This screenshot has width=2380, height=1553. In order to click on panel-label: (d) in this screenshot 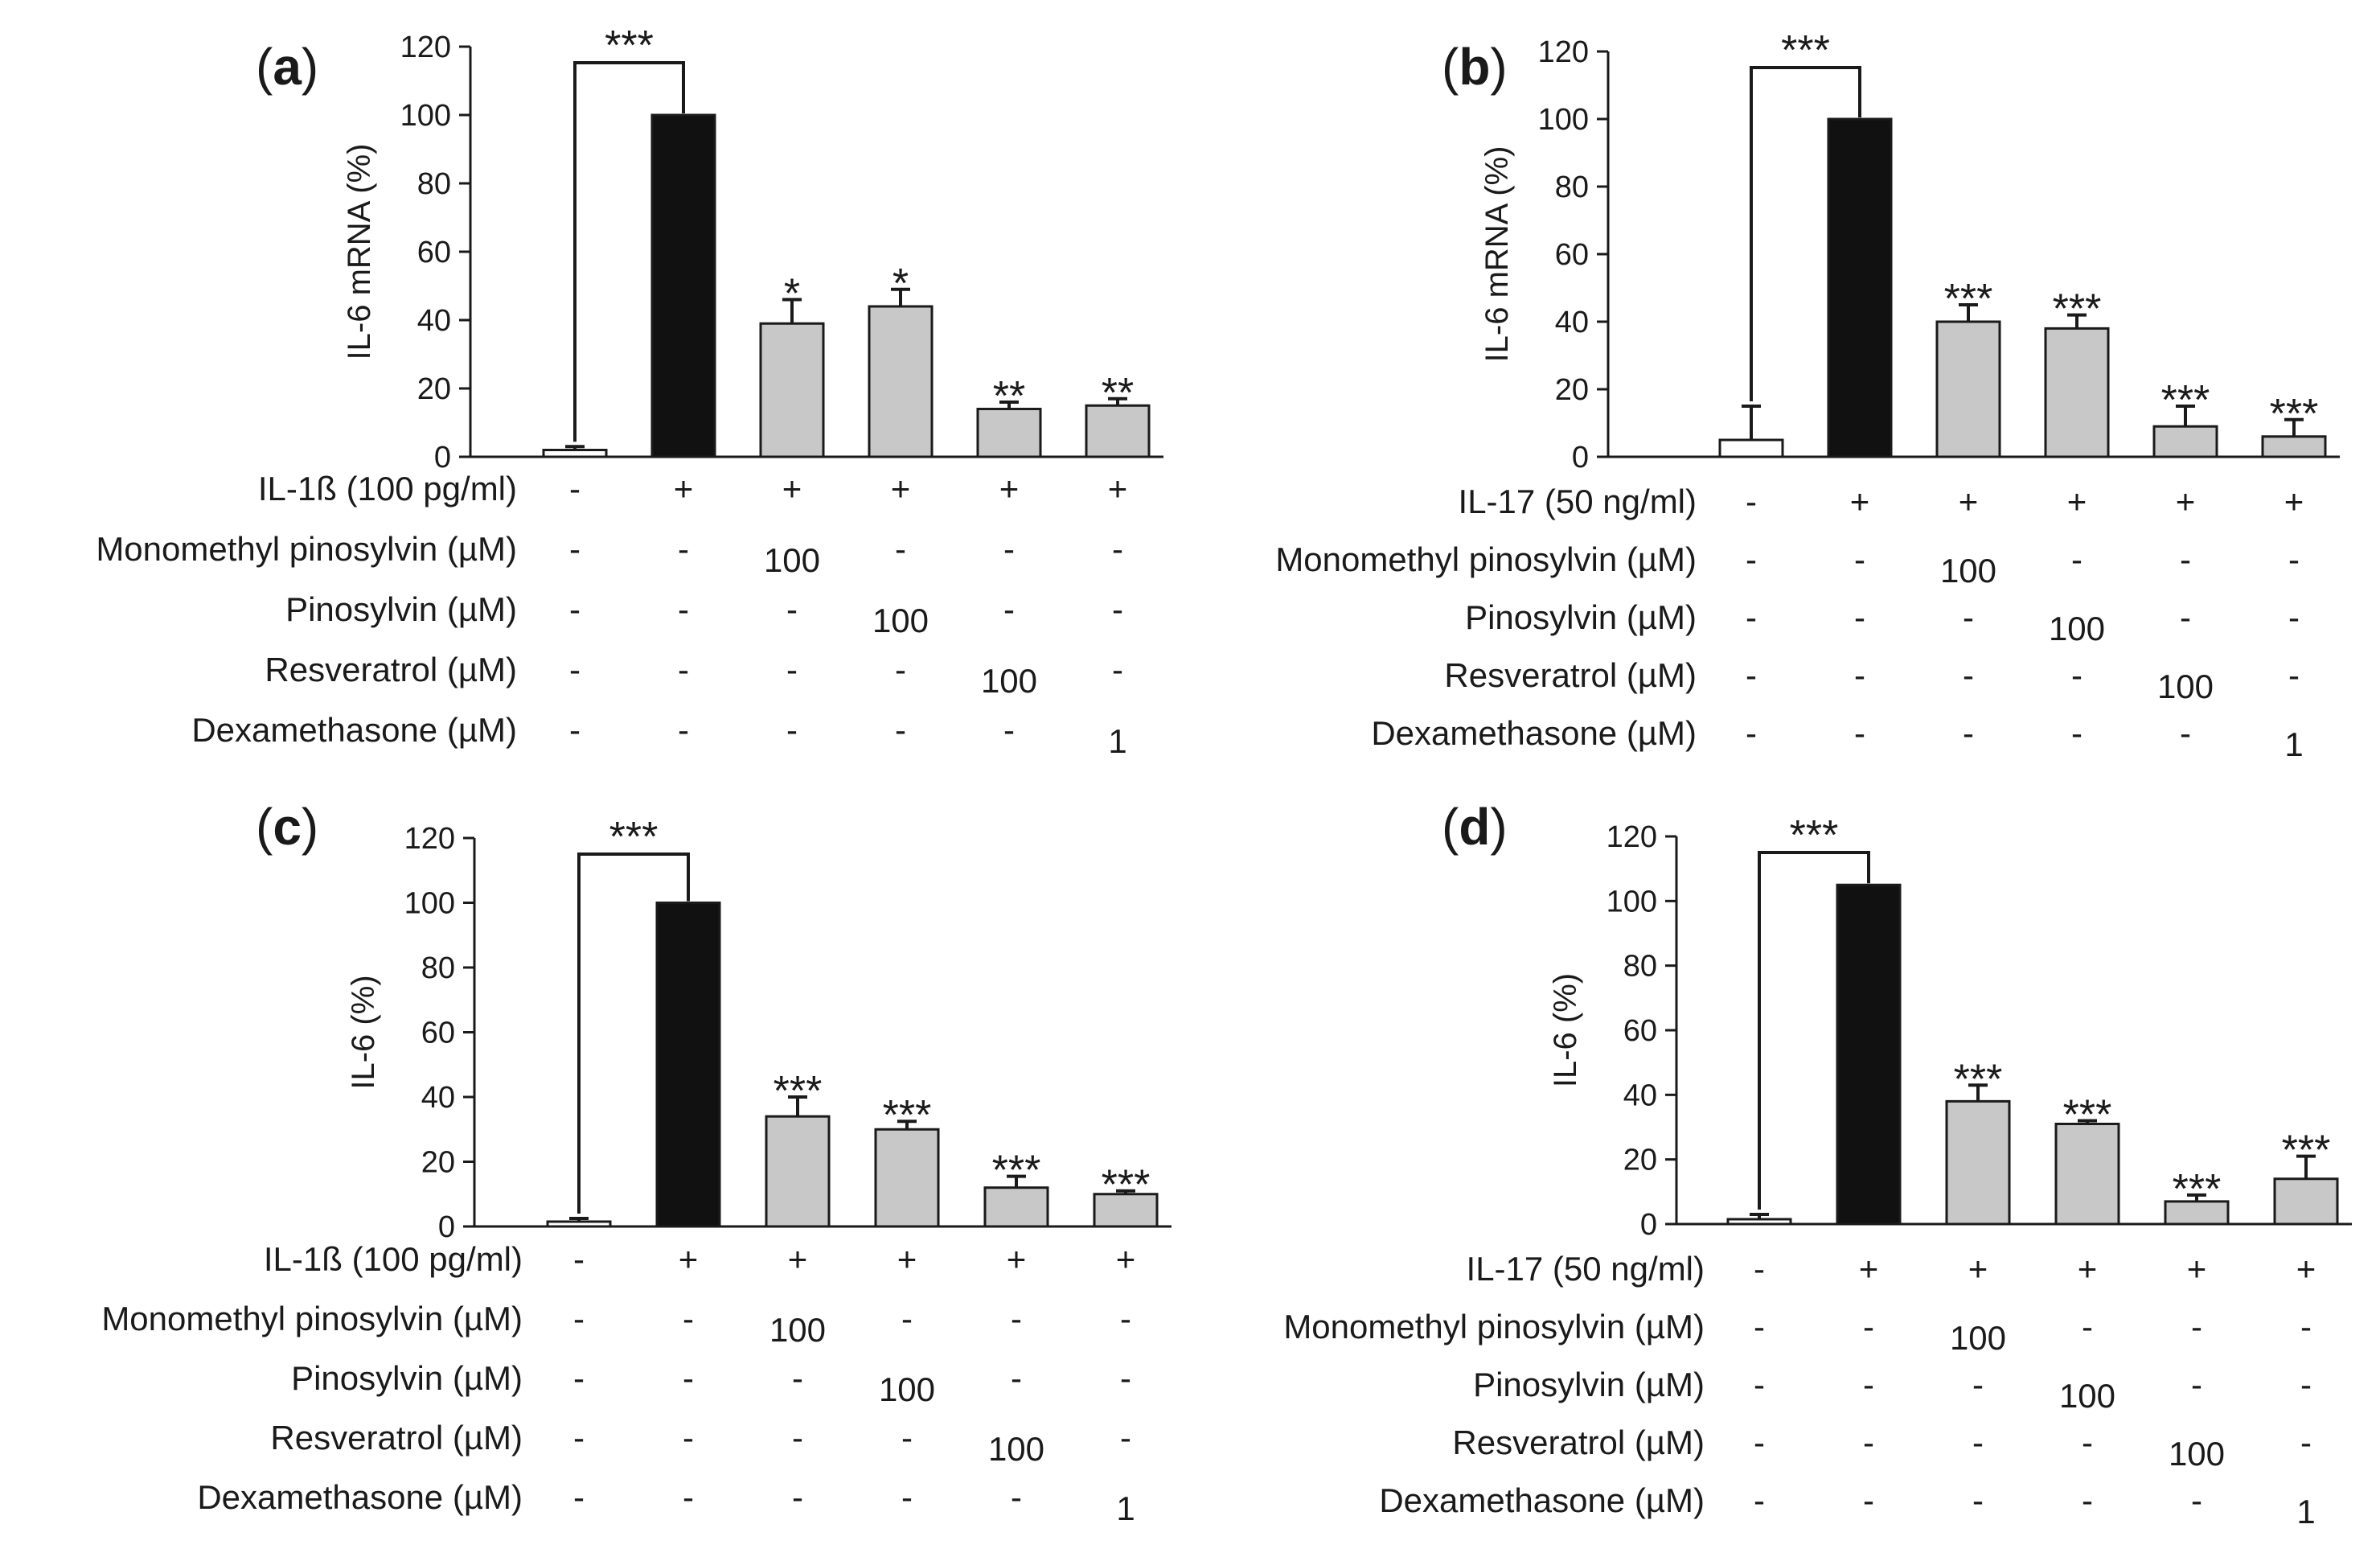, I will do `click(1475, 827)`.